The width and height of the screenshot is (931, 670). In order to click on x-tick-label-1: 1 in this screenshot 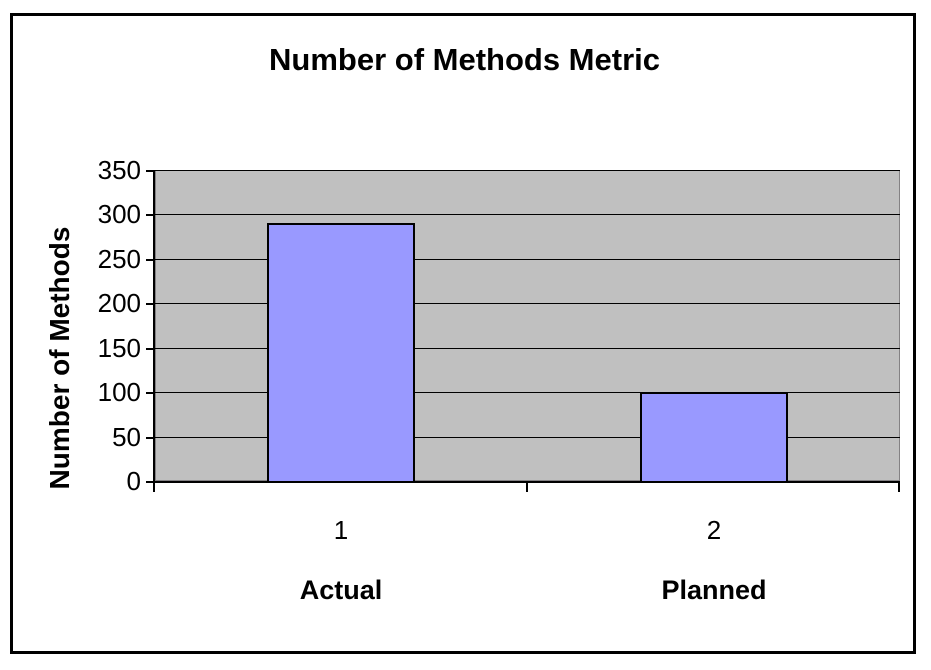, I will do `click(341, 530)`.